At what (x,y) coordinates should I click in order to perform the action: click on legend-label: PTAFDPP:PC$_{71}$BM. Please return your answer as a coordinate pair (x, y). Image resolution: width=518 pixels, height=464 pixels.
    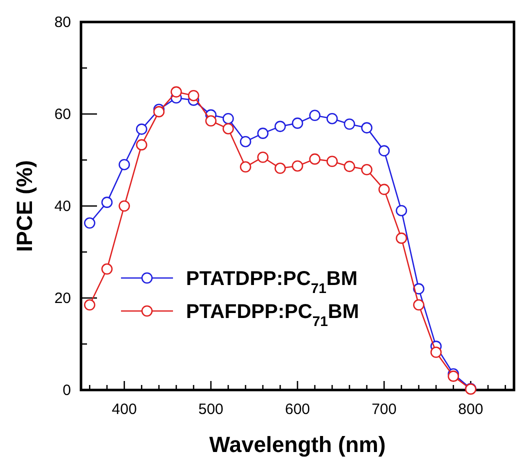
    Looking at the image, I should click on (272, 315).